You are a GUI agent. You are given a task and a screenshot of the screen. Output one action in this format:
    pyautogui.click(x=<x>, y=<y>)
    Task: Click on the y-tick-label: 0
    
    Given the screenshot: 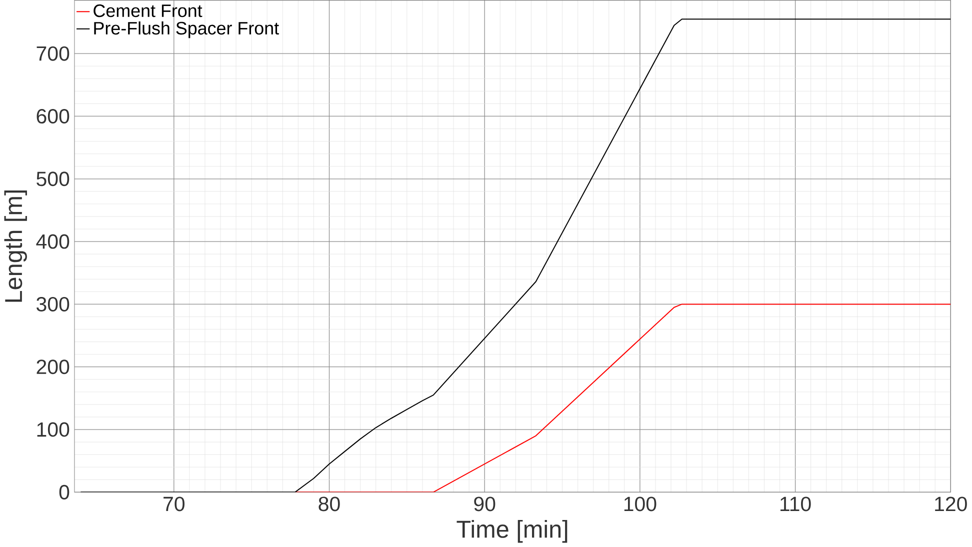 What is the action you would take?
    pyautogui.click(x=64, y=492)
    